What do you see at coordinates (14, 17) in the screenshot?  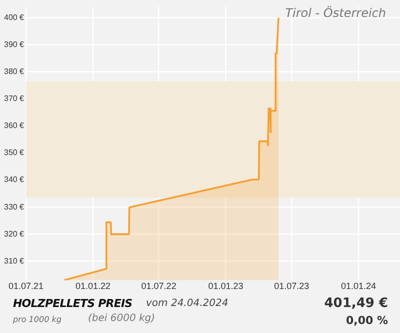 I see `y-tick-label: 400 €` at bounding box center [14, 17].